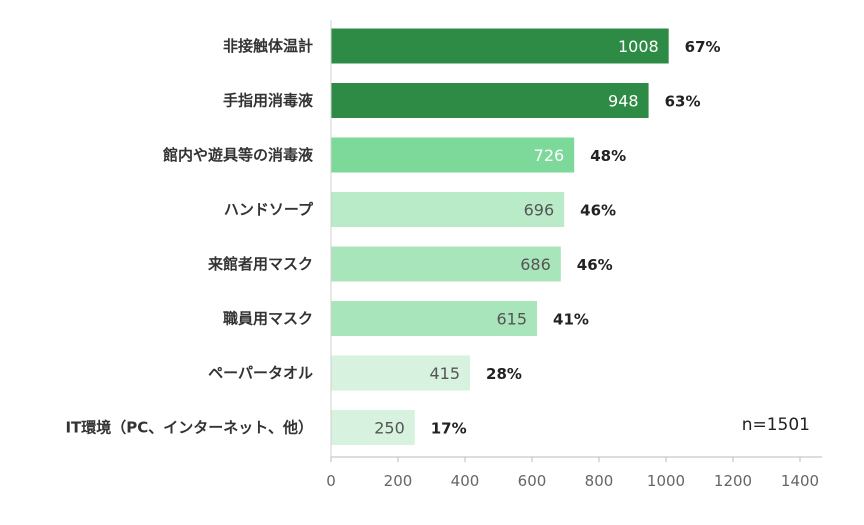 This screenshot has width=864, height=525. Describe the element at coordinates (504, 374) in the screenshot. I see `percent-label: 28%` at that location.